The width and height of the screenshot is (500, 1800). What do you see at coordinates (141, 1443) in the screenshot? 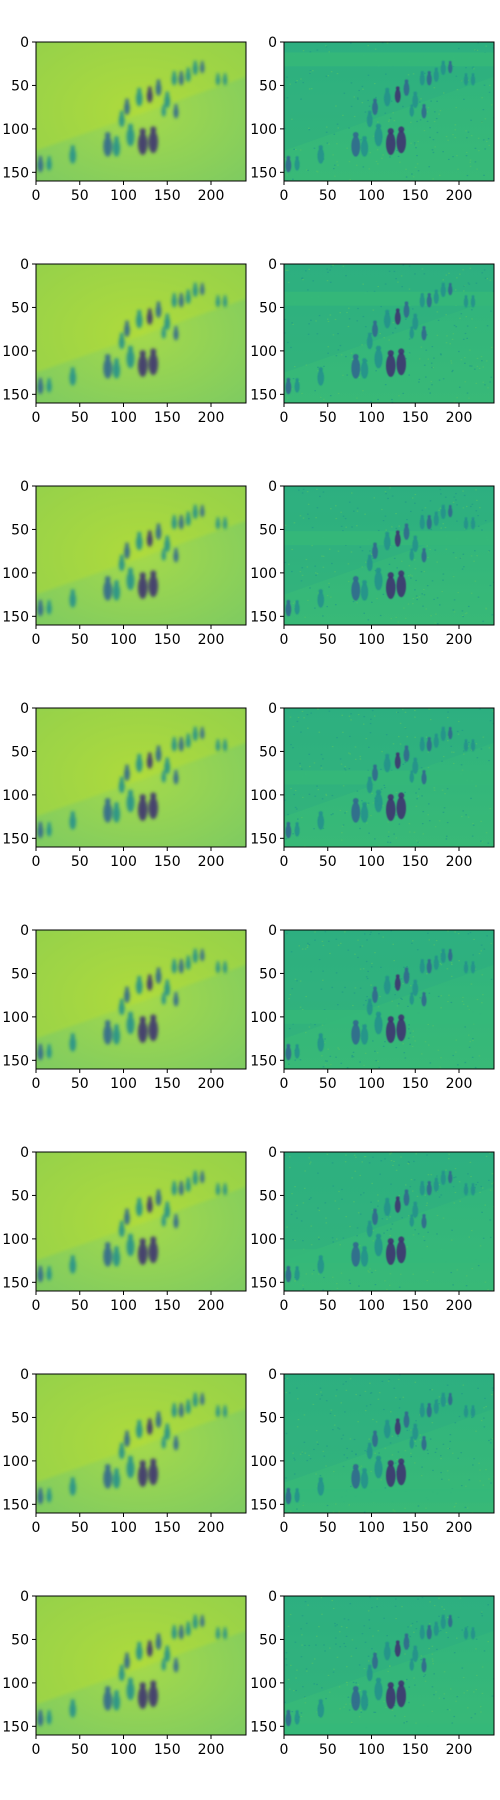
I see `axes-frame` at bounding box center [141, 1443].